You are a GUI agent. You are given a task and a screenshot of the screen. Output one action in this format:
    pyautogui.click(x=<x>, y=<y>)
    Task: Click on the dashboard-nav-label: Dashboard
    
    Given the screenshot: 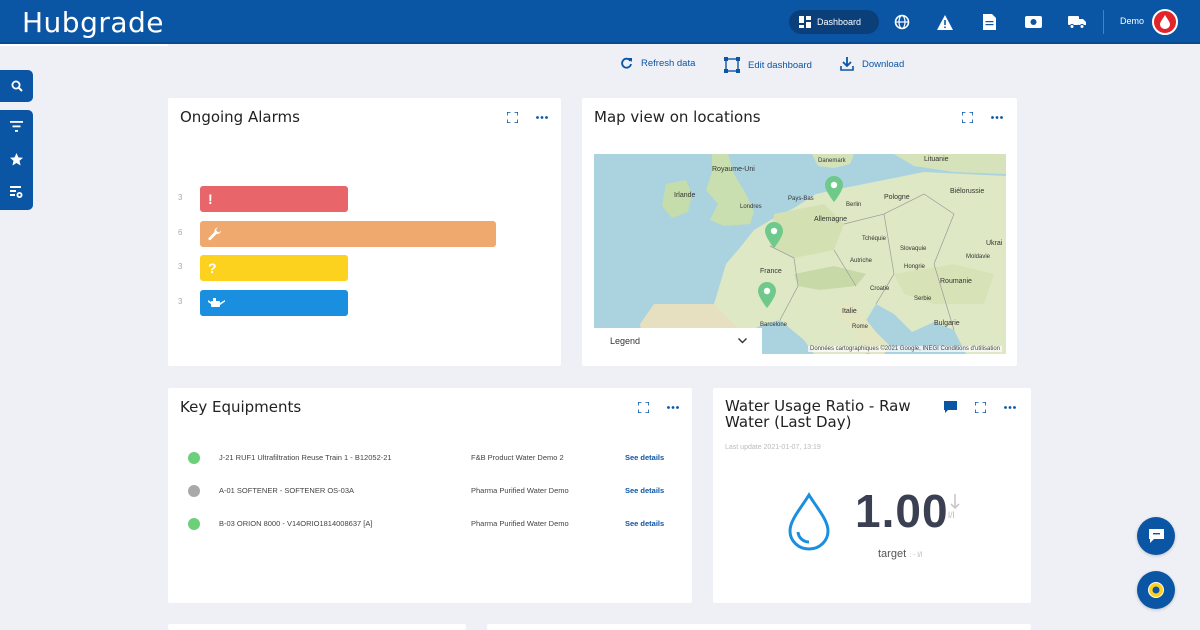 What is the action you would take?
    pyautogui.click(x=839, y=22)
    